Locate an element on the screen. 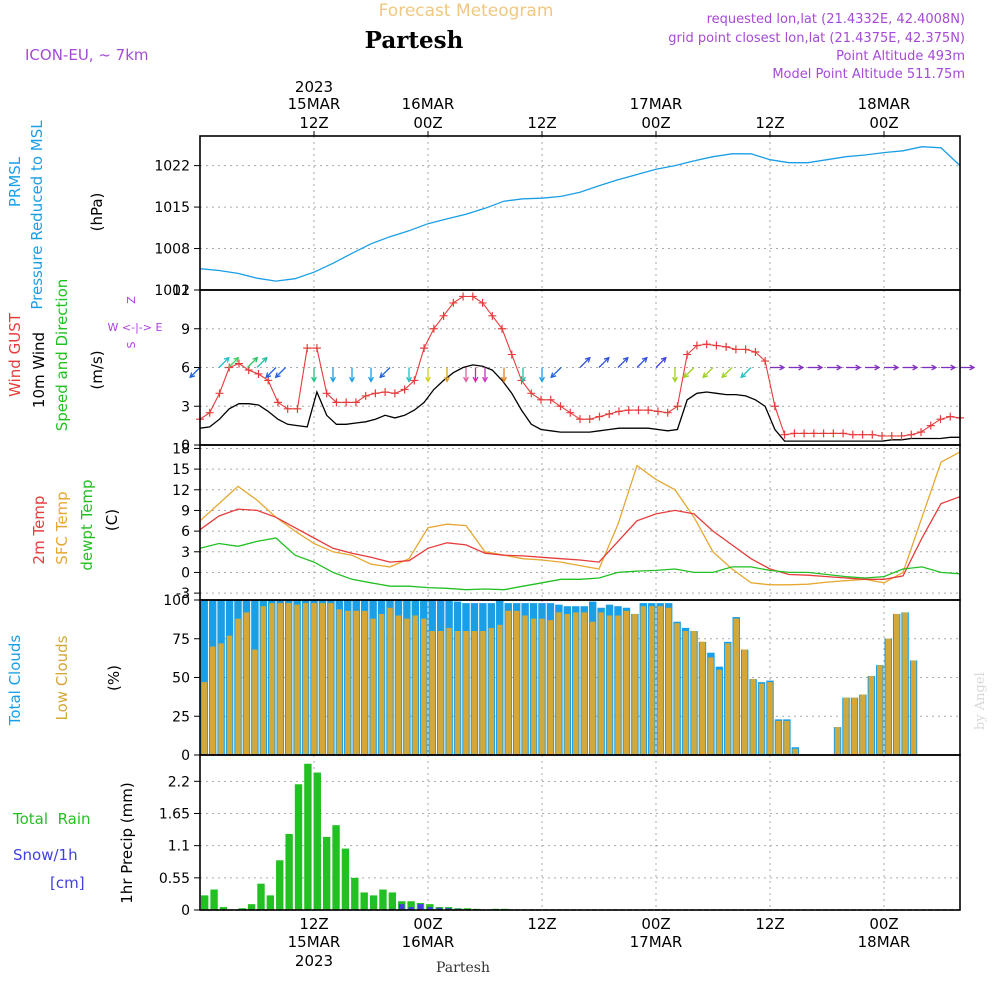  clouds-unit: (%) is located at coordinates (114, 678).